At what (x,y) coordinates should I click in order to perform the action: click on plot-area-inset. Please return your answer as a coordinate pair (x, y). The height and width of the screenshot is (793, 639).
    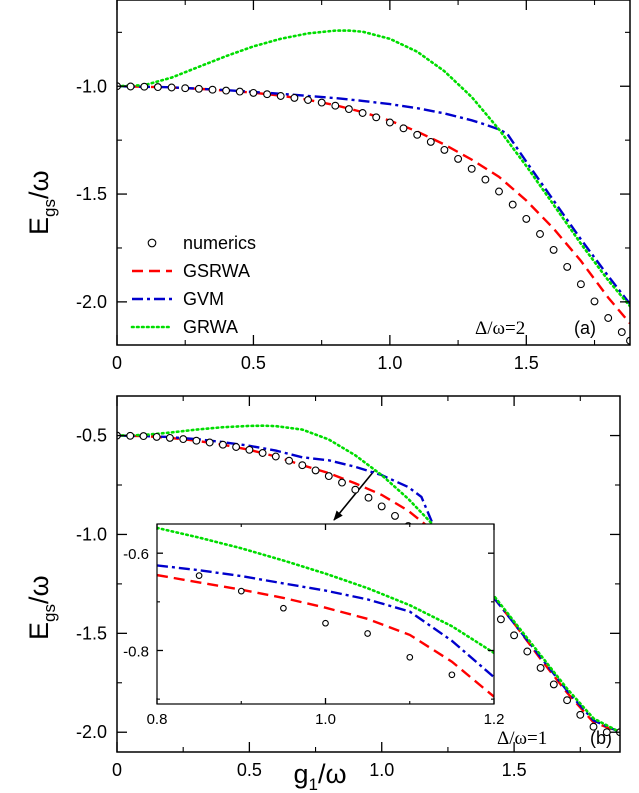
    Looking at the image, I should click on (325, 612).